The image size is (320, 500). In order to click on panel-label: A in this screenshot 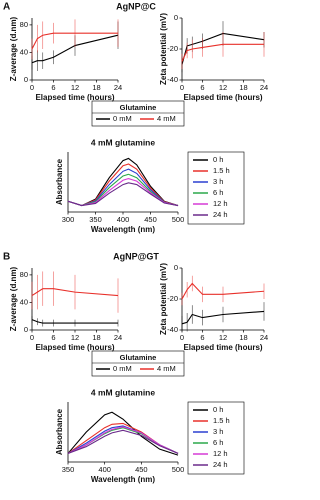, I will do `click(6, 7)`.